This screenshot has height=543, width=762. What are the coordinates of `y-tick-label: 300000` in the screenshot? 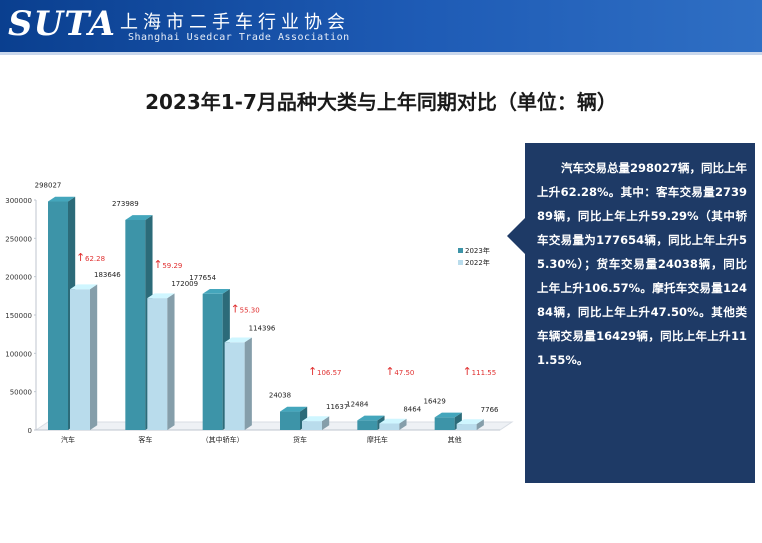 It's located at (18, 201).